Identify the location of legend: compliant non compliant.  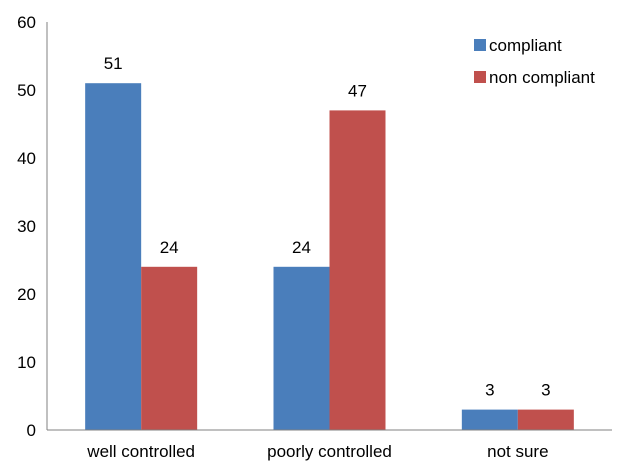
(534, 61).